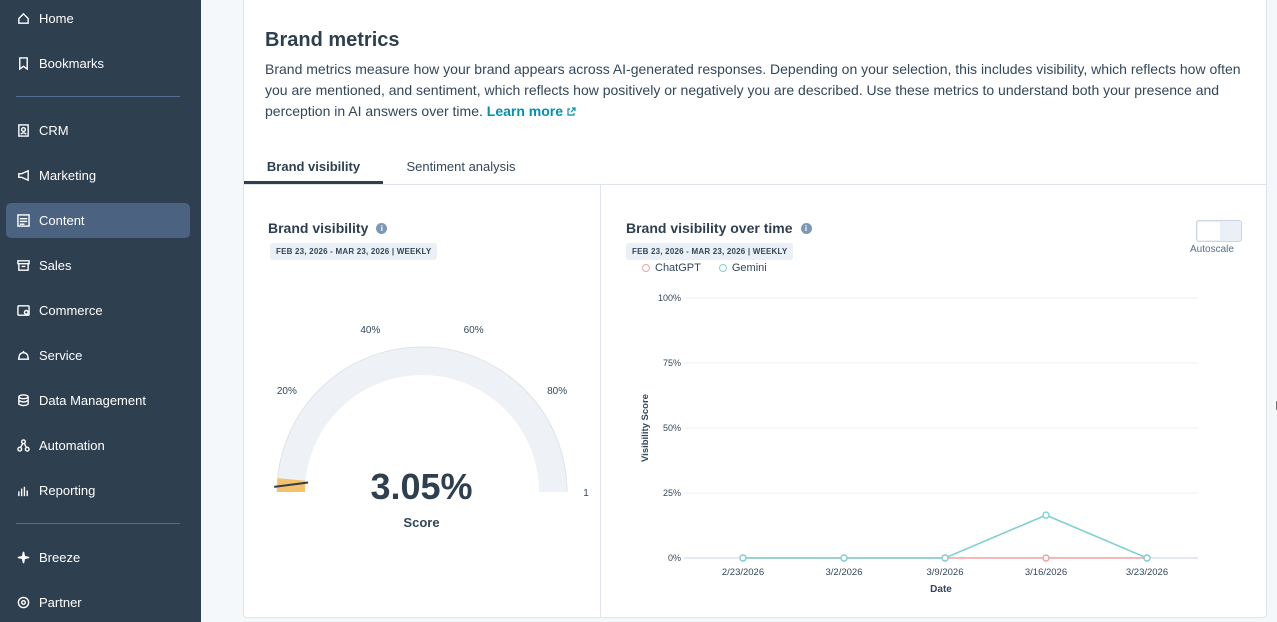 Image resolution: width=1277 pixels, height=622 pixels. Describe the element at coordinates (72, 445) in the screenshot. I see `sidebar-item-label: Automation` at that location.